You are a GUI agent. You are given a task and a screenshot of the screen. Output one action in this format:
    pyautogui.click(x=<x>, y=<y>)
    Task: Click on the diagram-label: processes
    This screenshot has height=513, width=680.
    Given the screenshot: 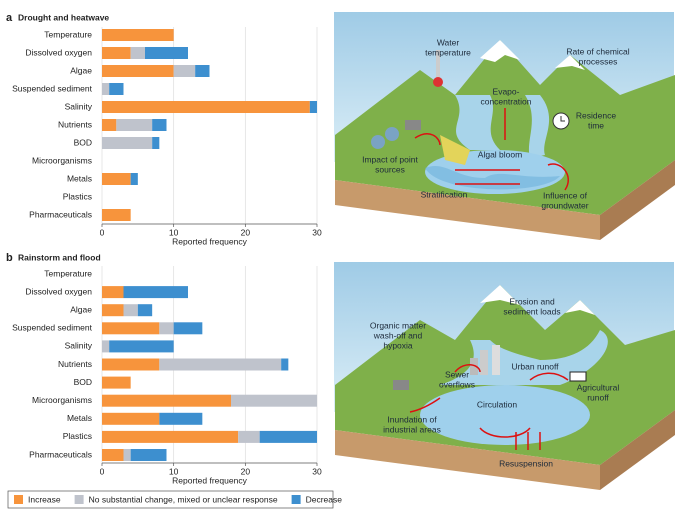 What is the action you would take?
    pyautogui.click(x=598, y=61)
    